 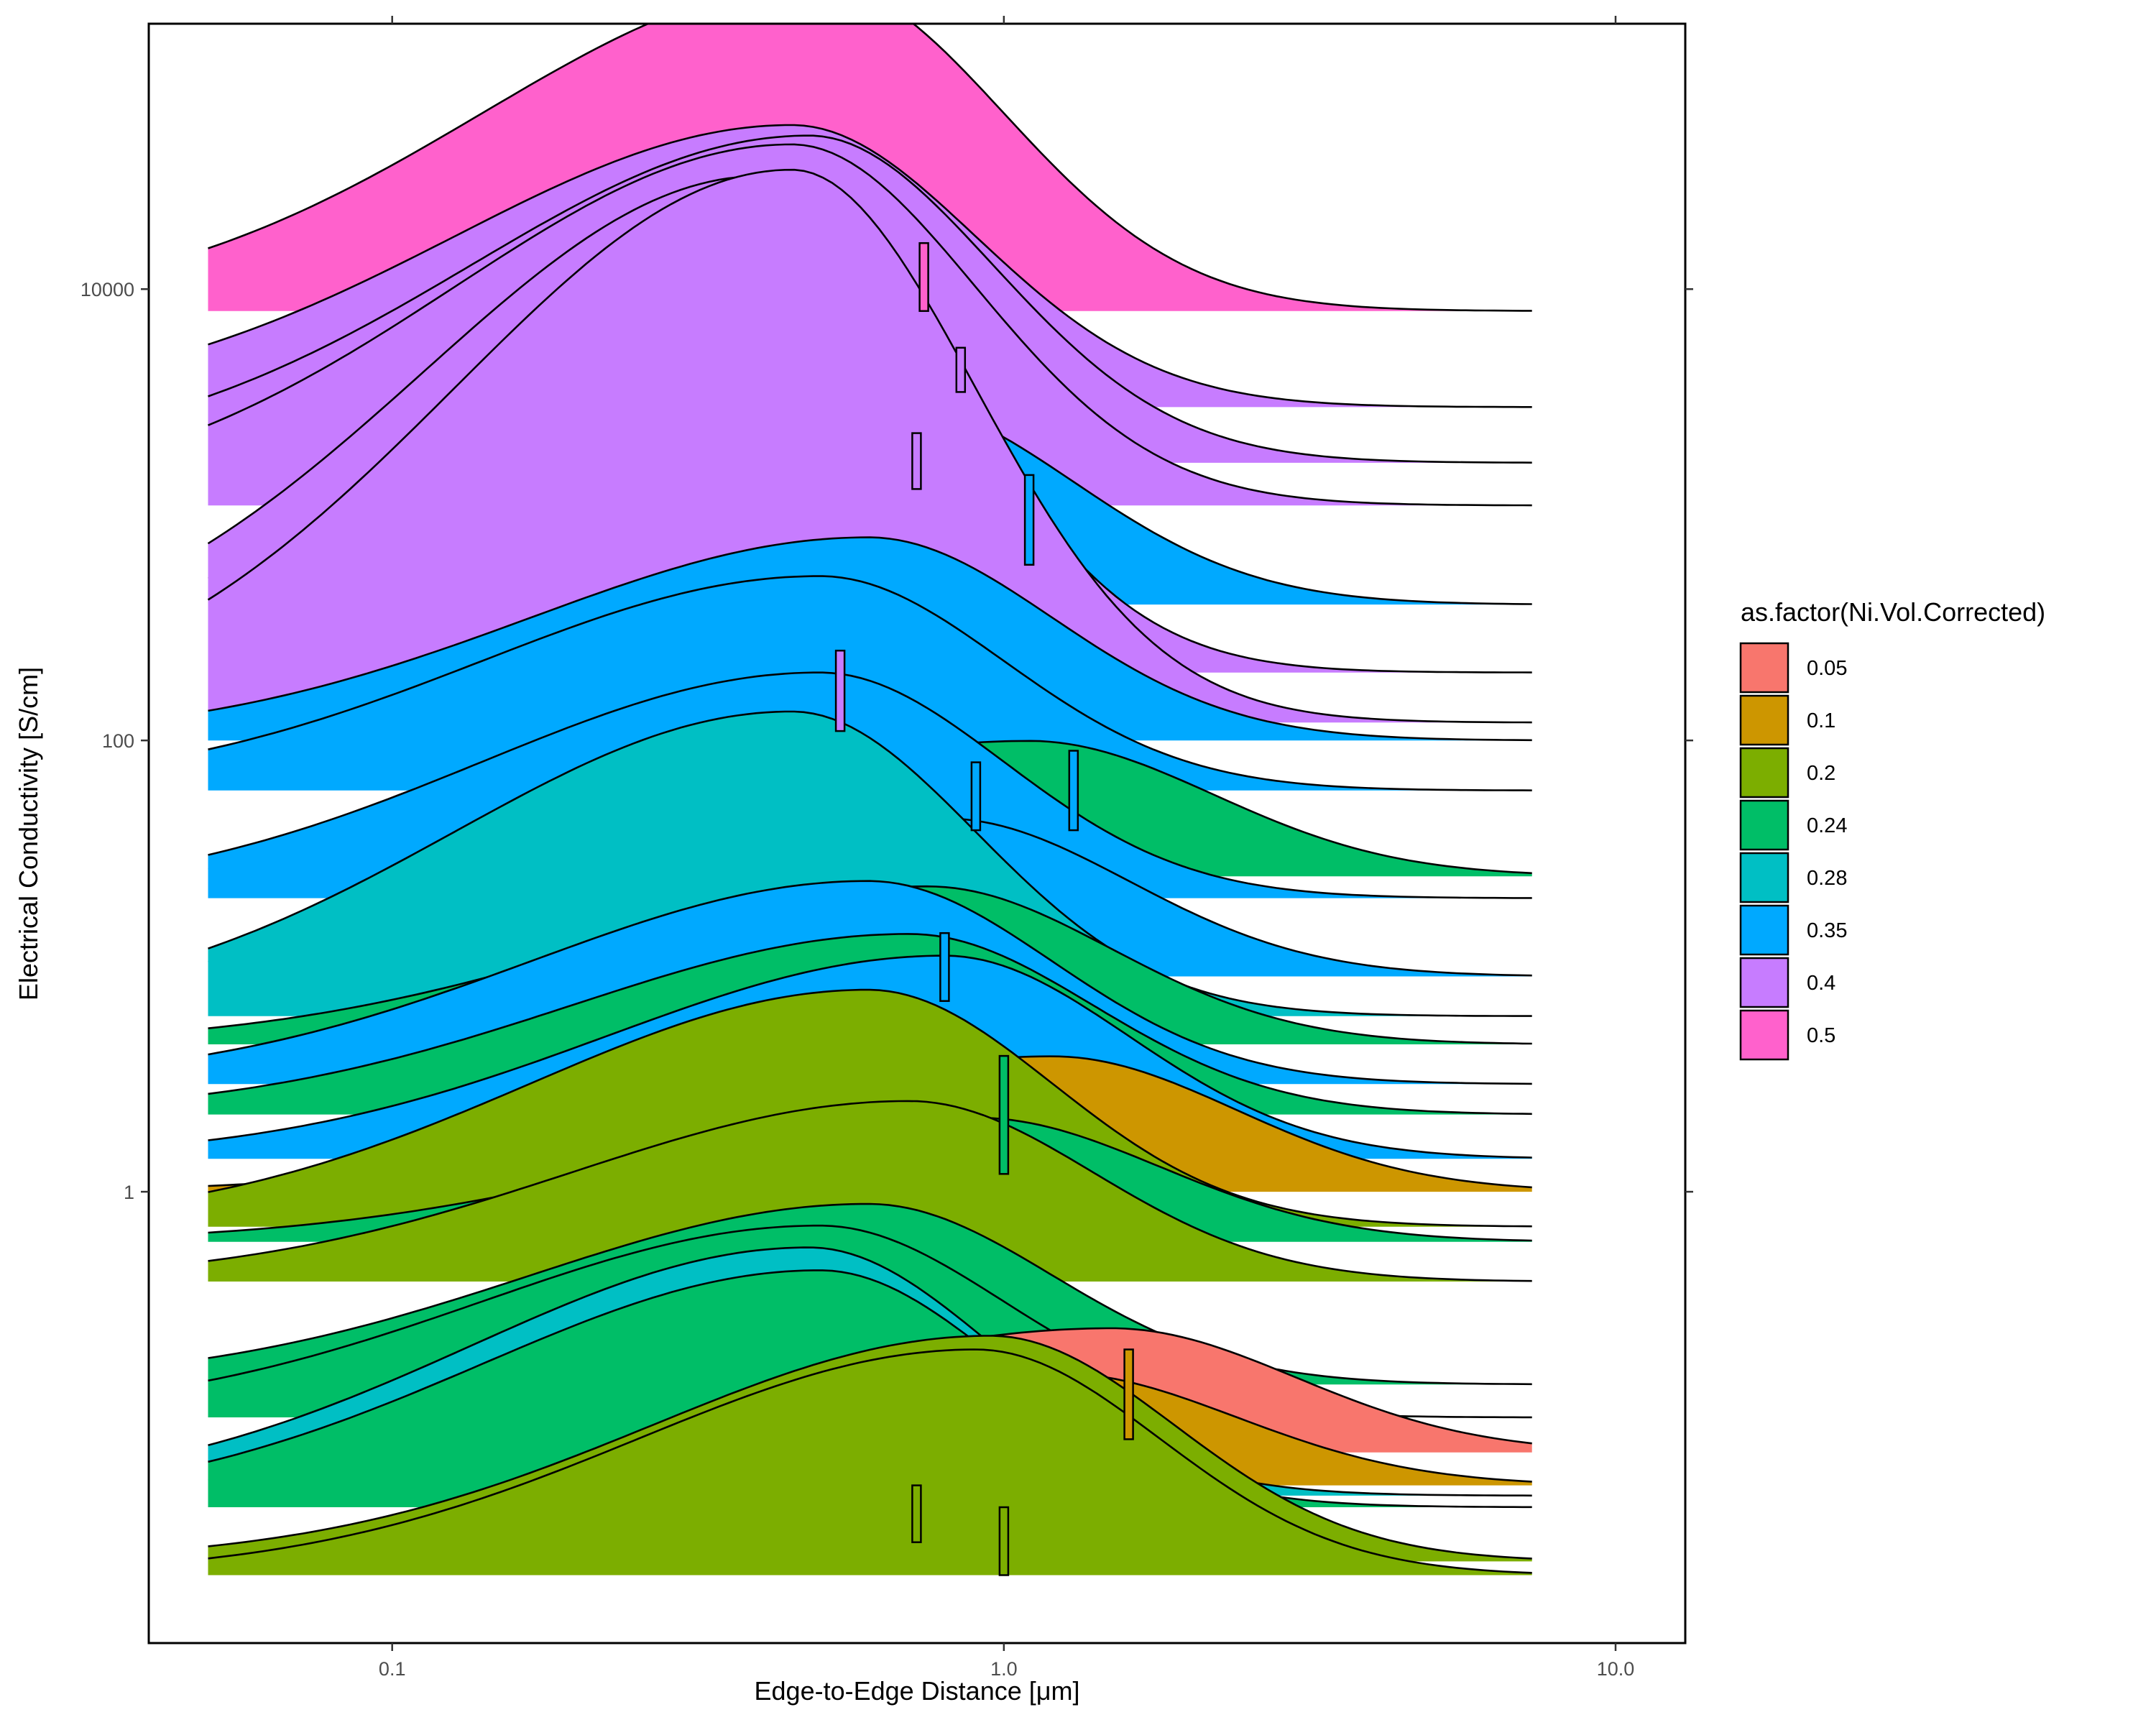 What do you see at coordinates (924, 277) in the screenshot?
I see `marker-range-0.5` at bounding box center [924, 277].